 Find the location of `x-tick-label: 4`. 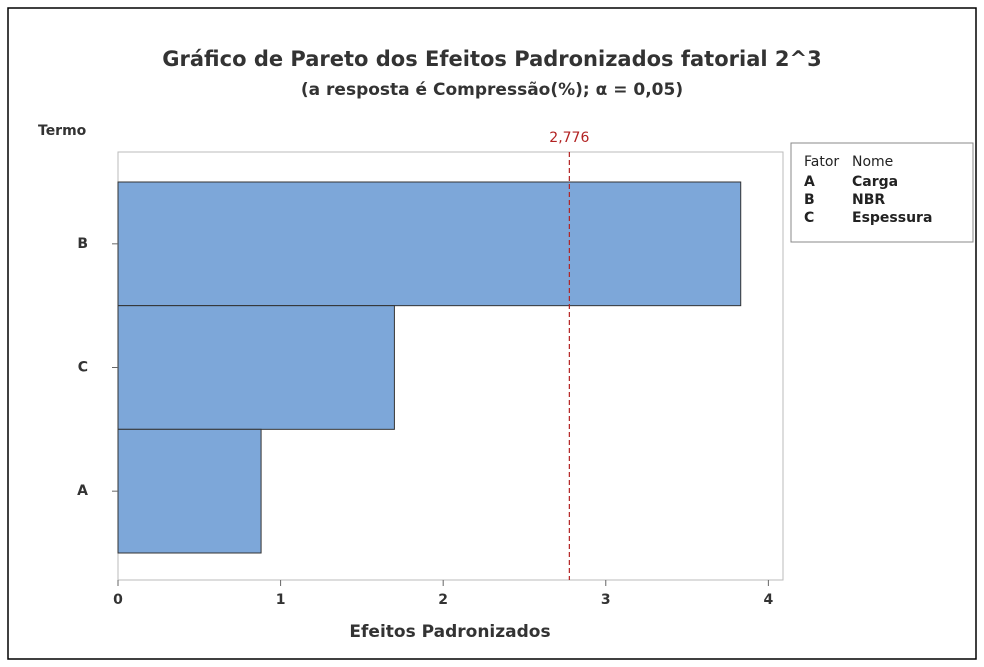

x-tick-label: 4 is located at coordinates (768, 600).